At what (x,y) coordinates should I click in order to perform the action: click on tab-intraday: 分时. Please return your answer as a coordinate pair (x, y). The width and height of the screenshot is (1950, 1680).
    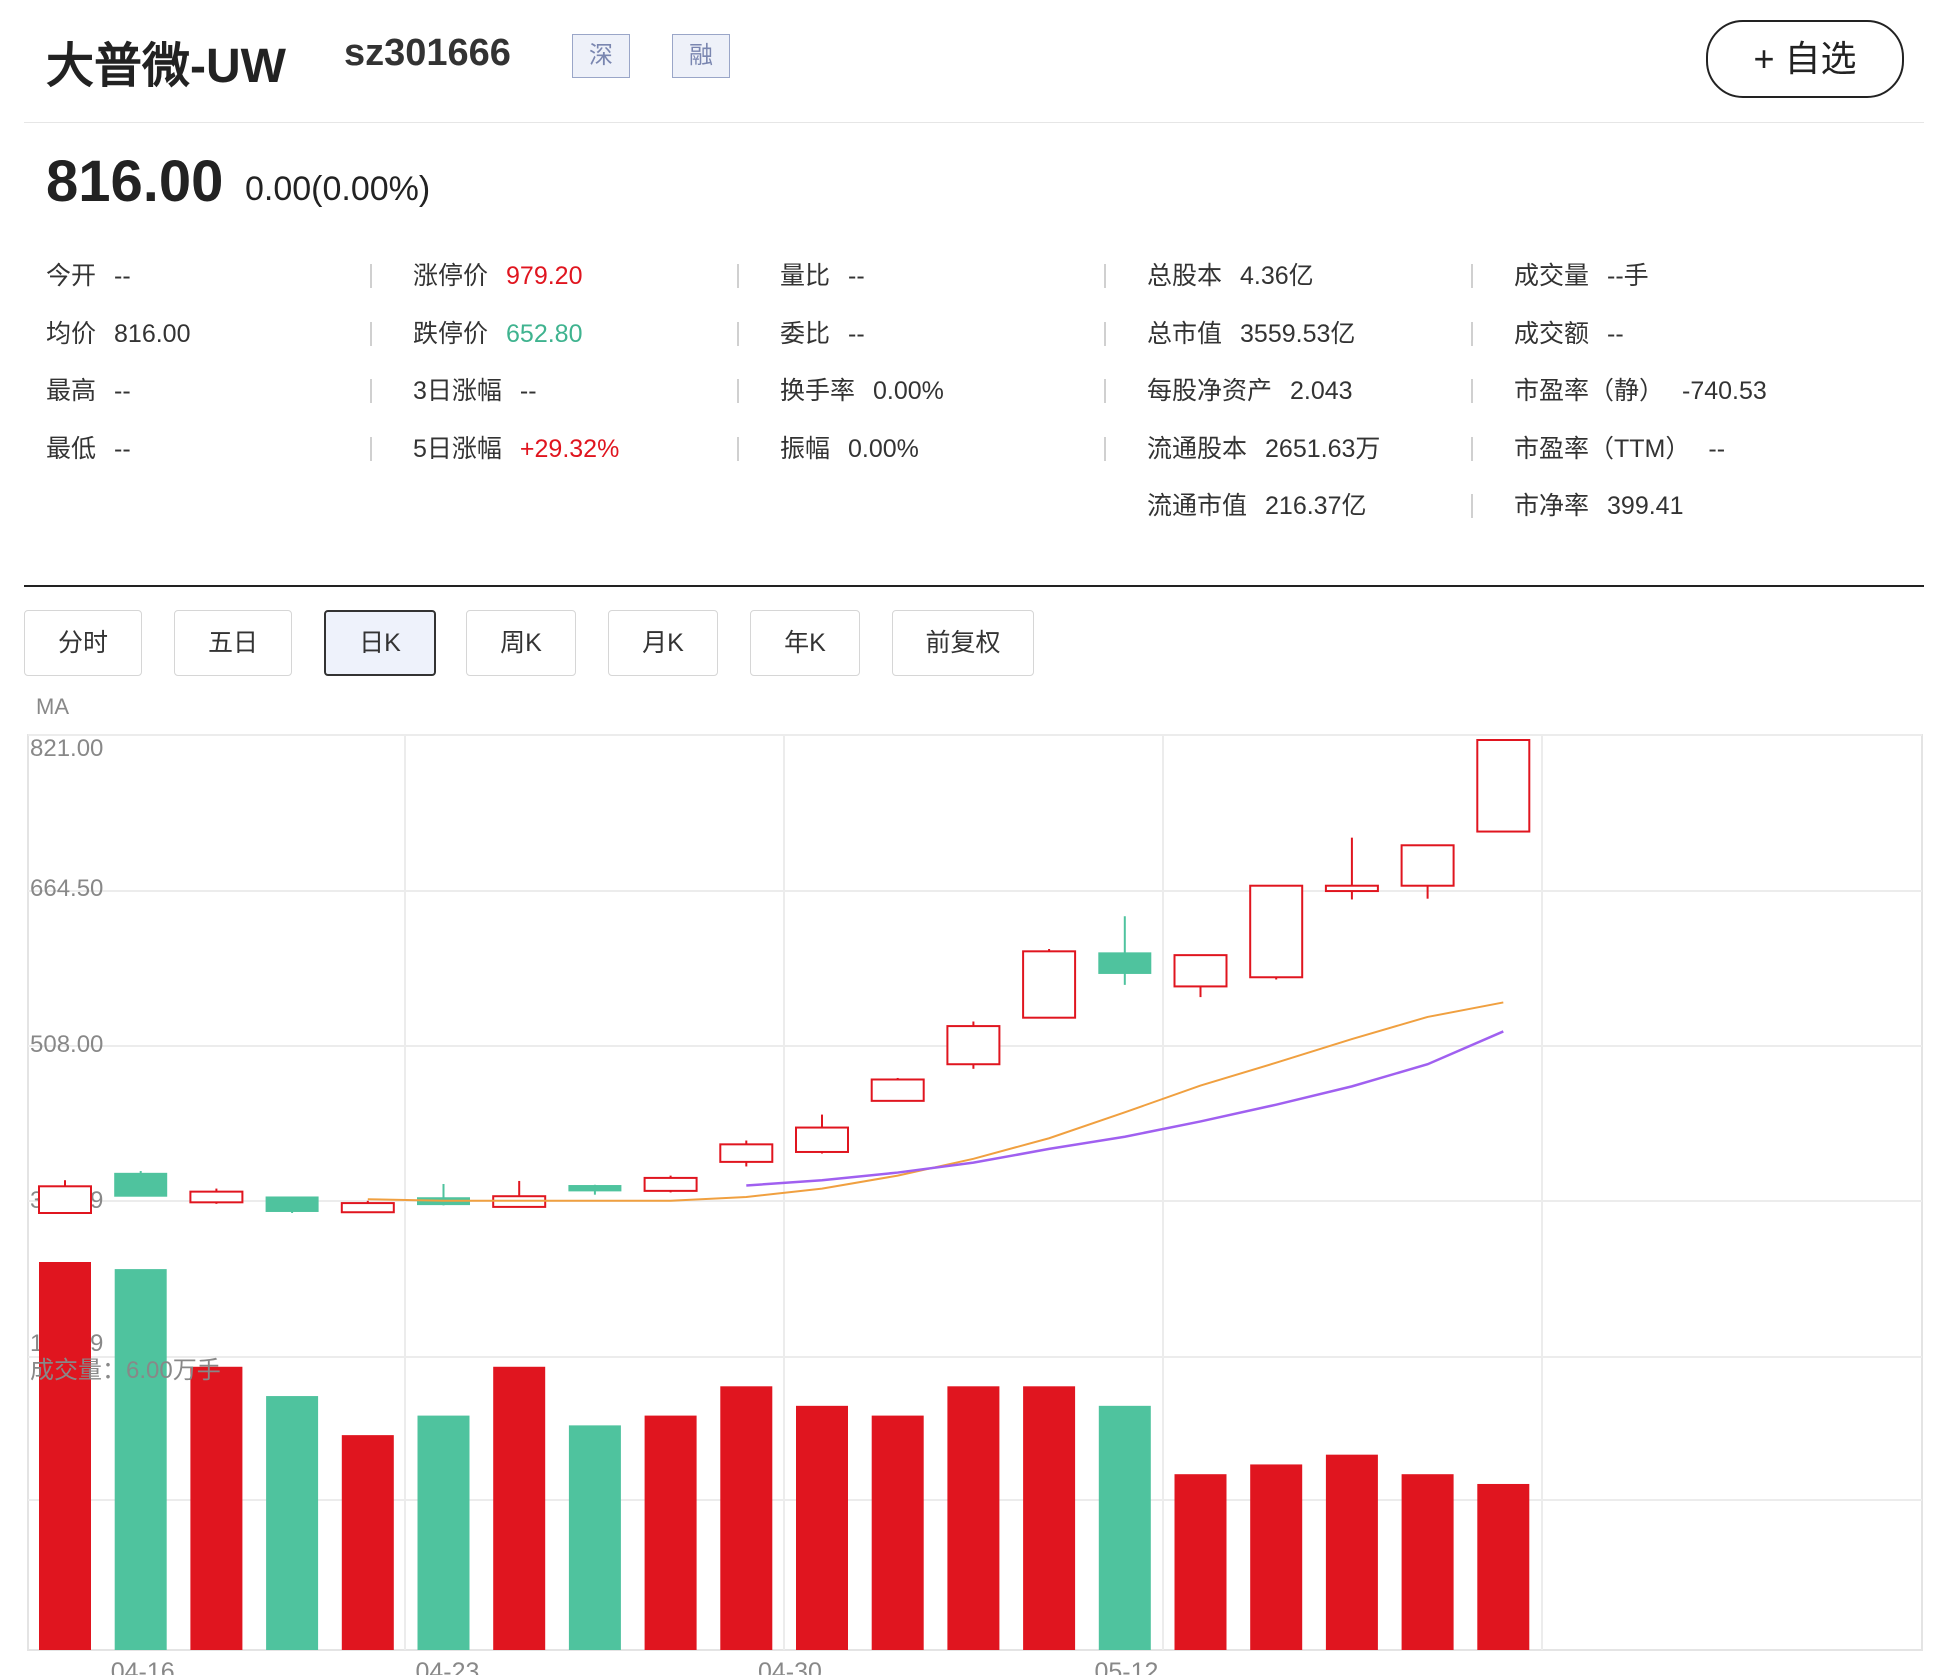
    Looking at the image, I should click on (83, 643).